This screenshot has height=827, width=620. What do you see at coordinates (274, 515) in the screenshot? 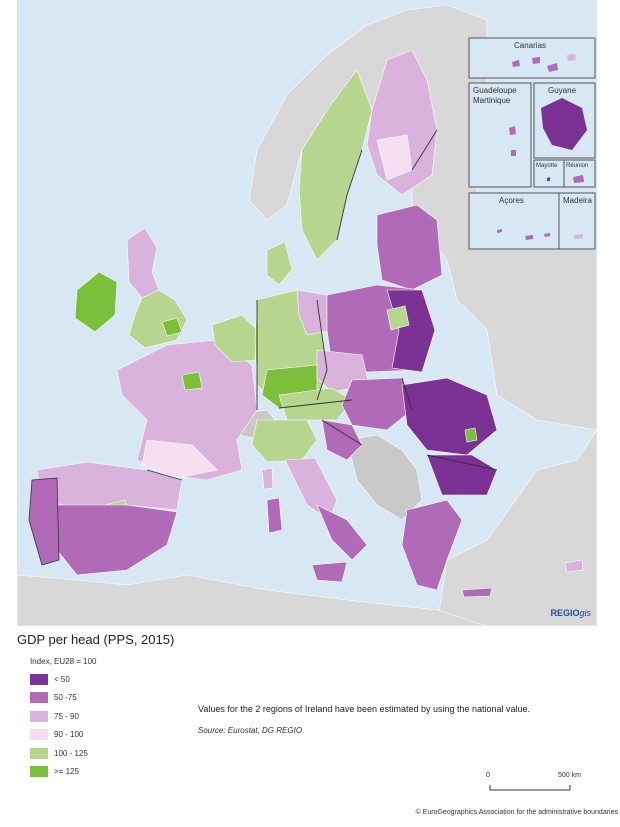
I see `region-sardinia` at bounding box center [274, 515].